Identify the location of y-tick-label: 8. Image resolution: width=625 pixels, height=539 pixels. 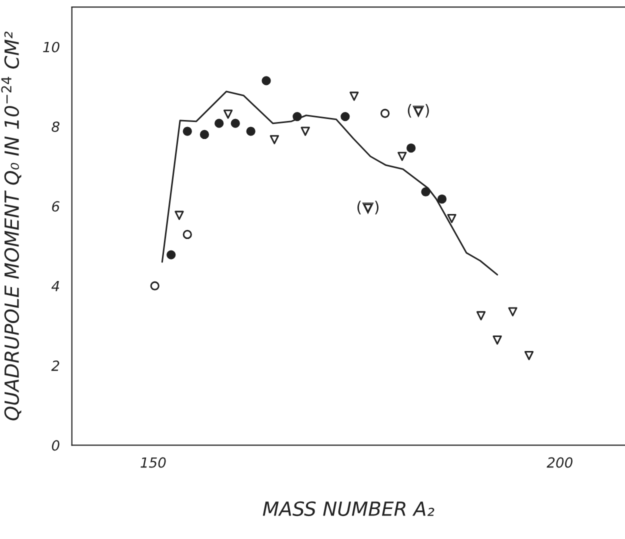
(56, 126).